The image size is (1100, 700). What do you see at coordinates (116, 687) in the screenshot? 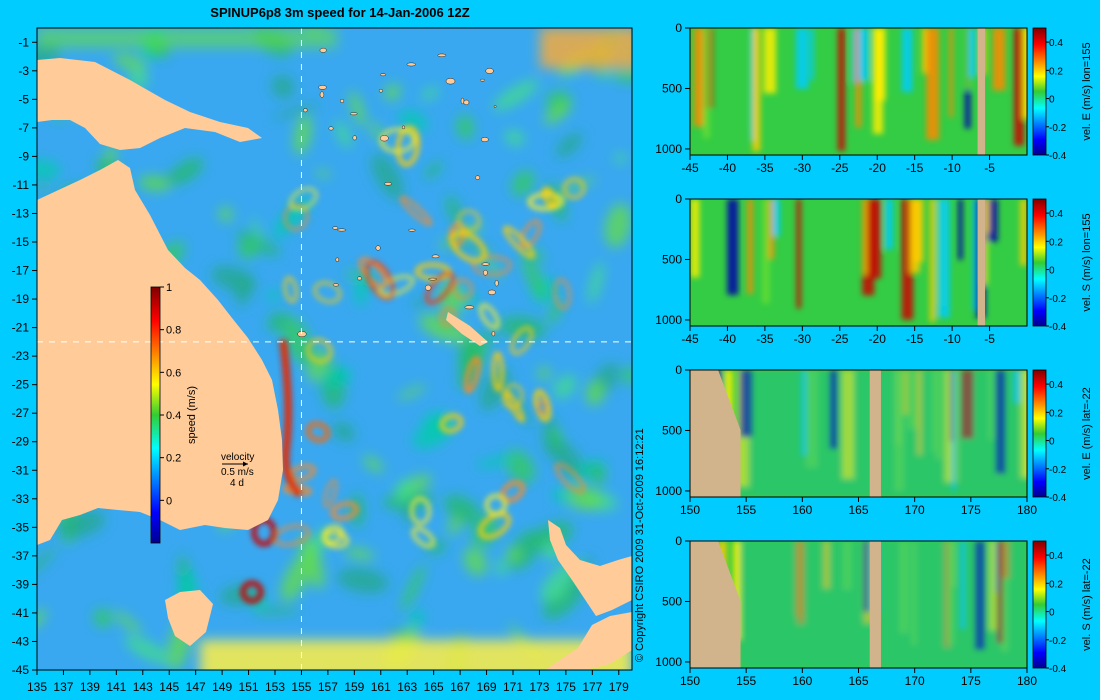
I see `map-x-tick-label: 141` at bounding box center [116, 687].